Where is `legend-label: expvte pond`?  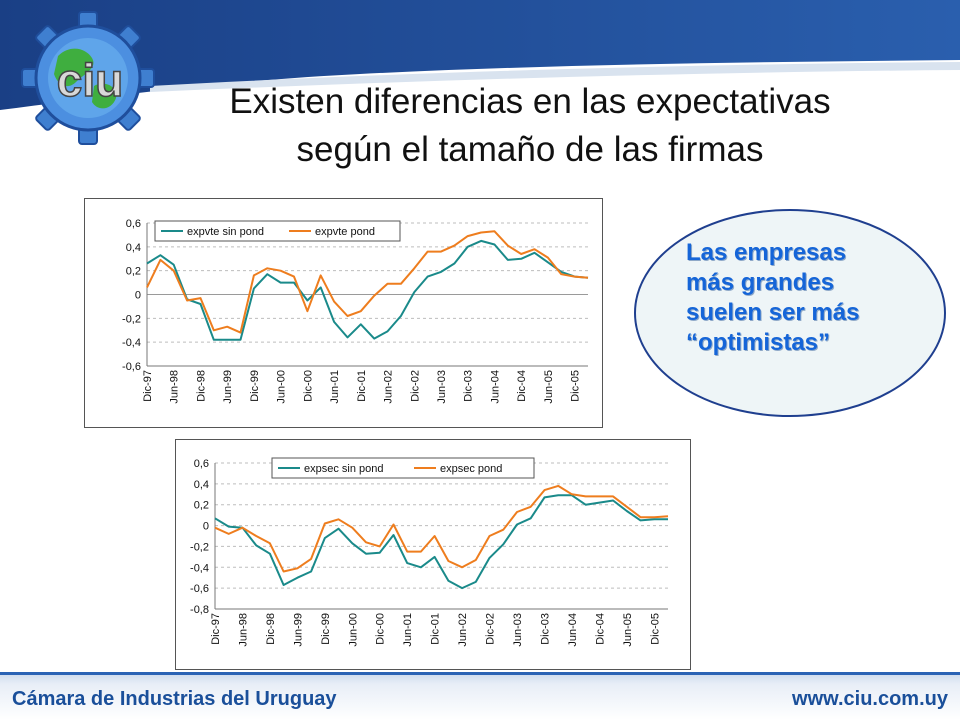
legend-label: expvte pond is located at coordinates (345, 232).